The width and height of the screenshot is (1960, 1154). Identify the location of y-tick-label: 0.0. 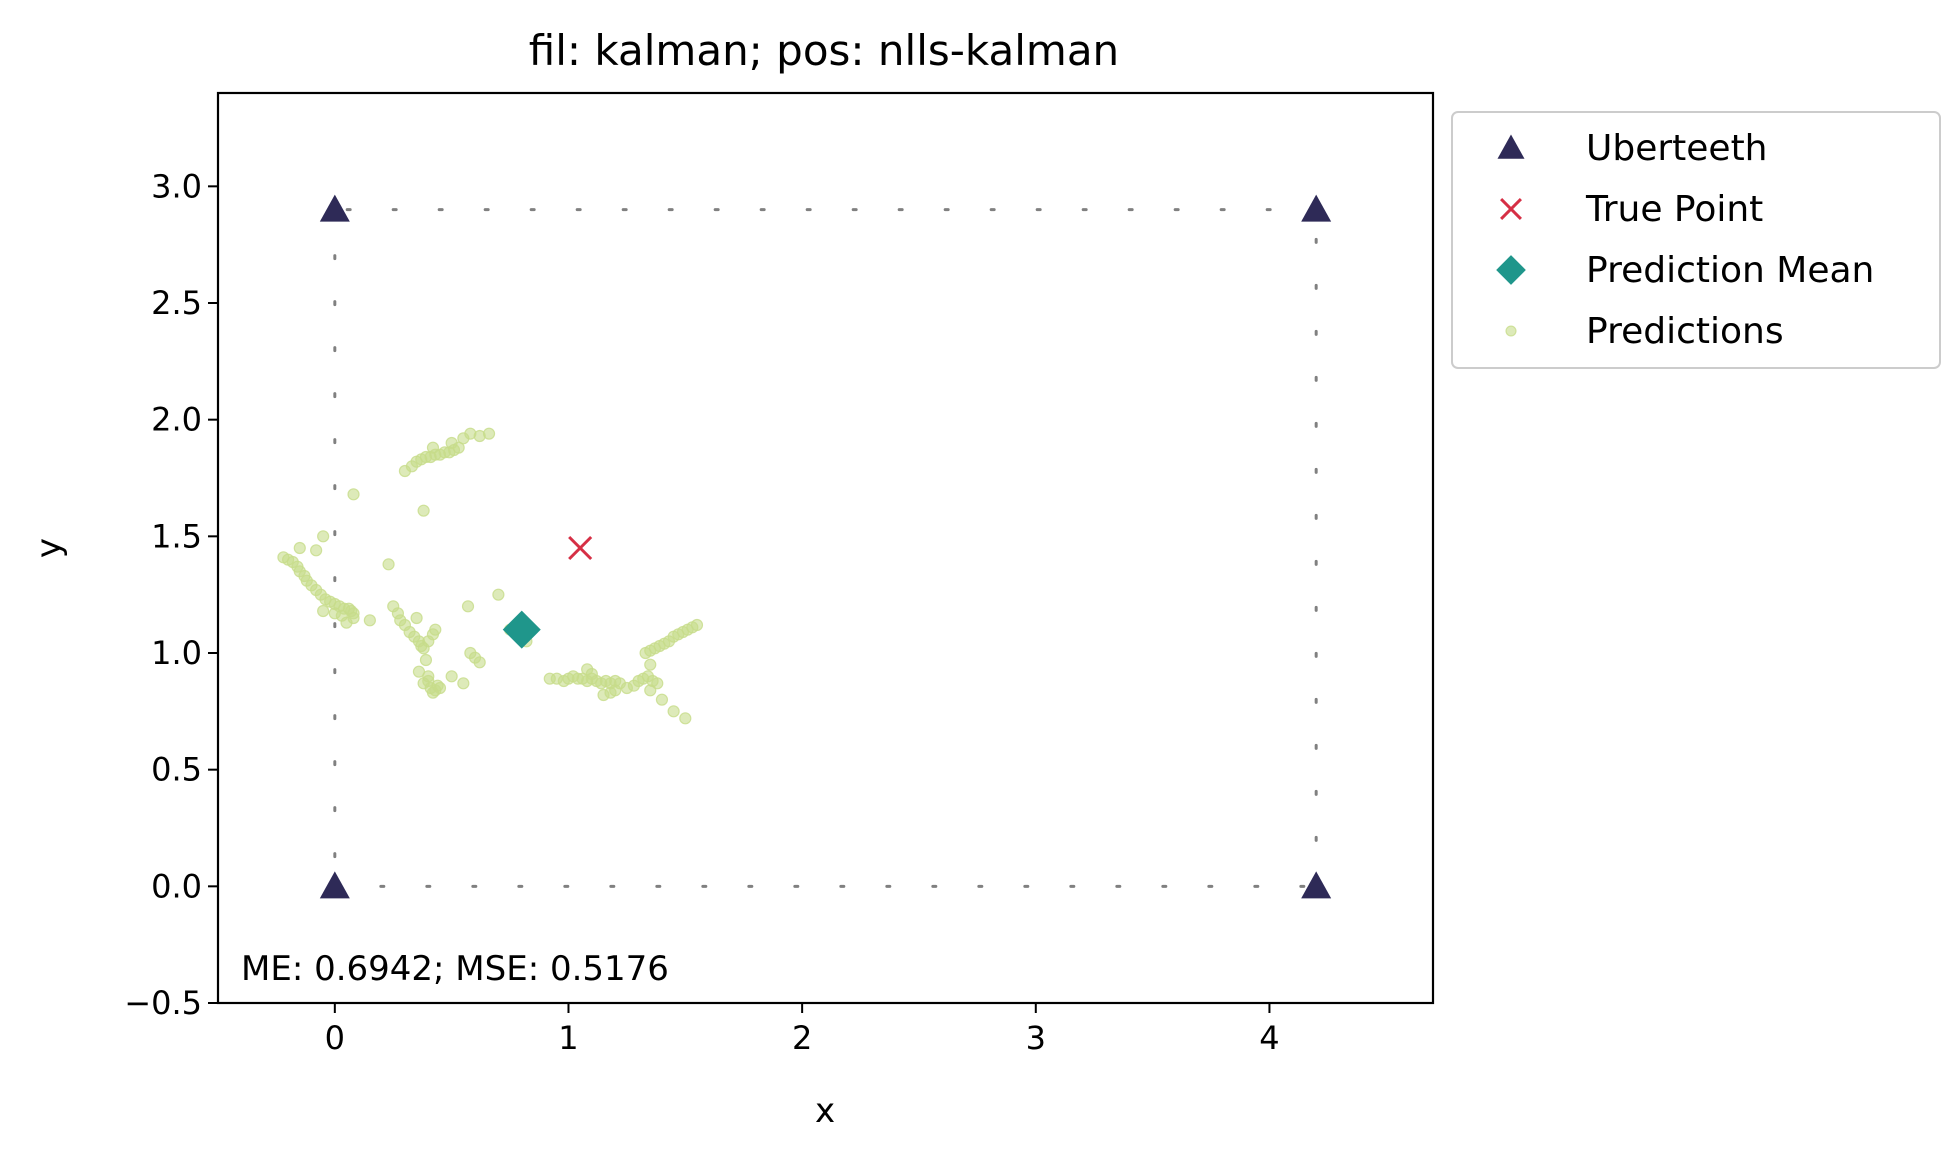
(176, 886).